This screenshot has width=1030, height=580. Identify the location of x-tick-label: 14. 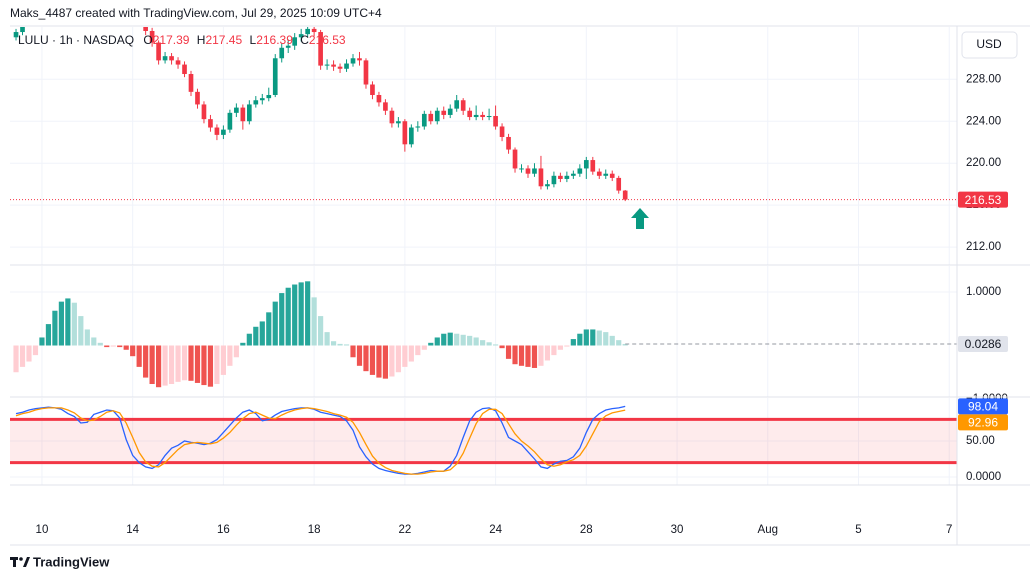
(132, 530).